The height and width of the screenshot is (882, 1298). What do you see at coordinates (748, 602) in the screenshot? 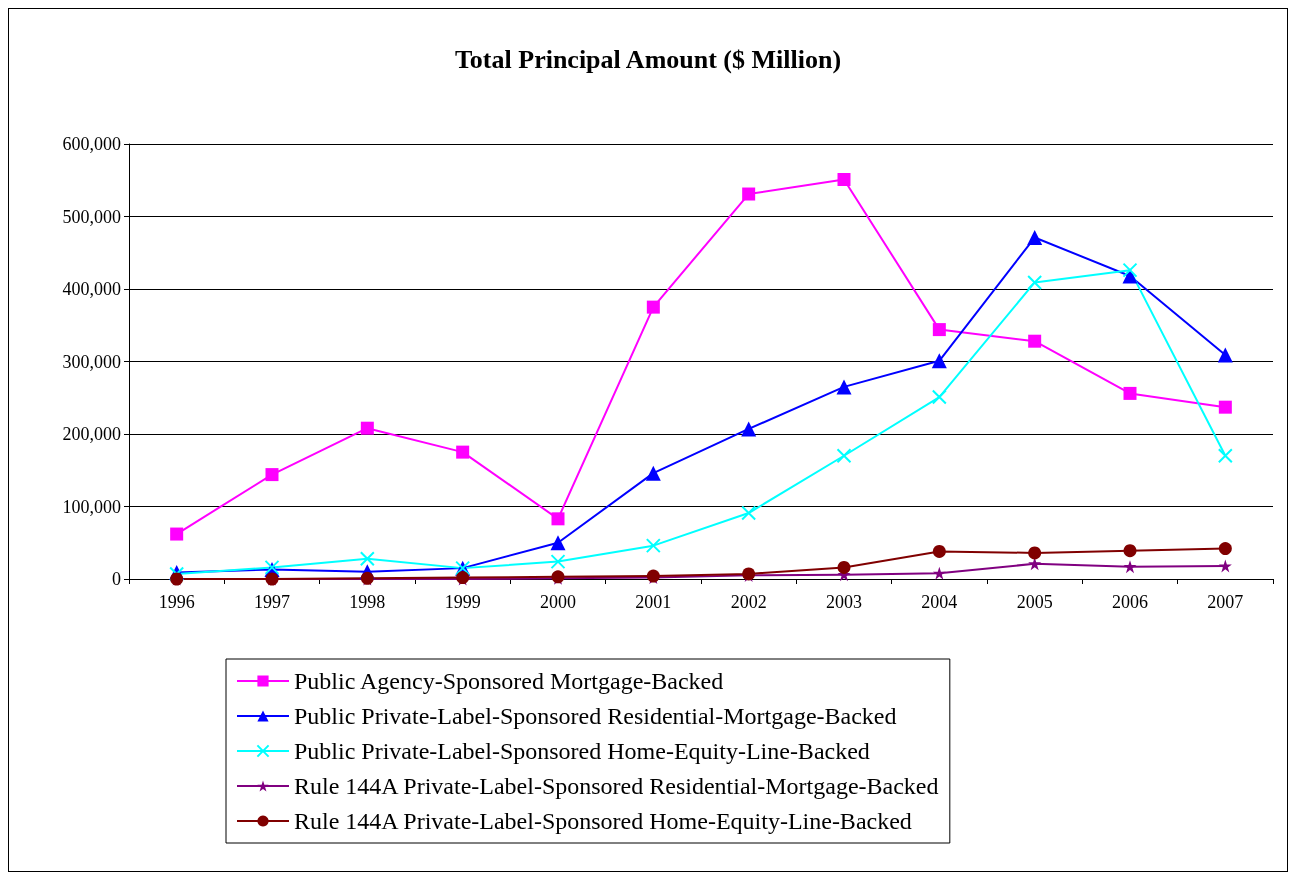
I see `x-tick-label: 2002` at bounding box center [748, 602].